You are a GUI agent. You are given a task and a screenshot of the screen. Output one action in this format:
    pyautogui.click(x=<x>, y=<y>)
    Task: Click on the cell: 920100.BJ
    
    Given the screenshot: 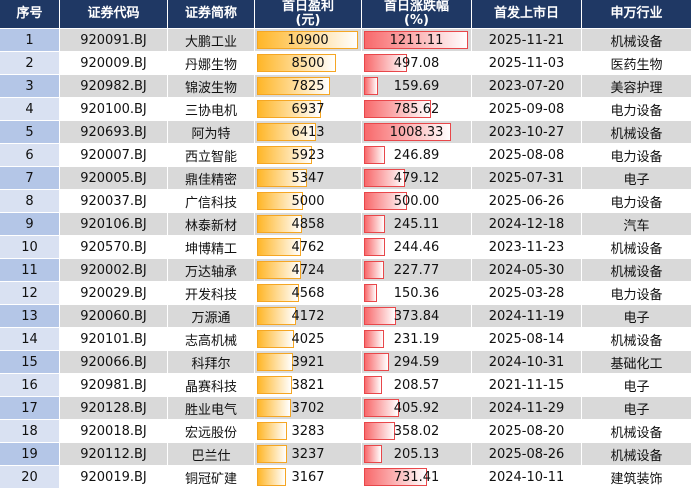 What is the action you would take?
    pyautogui.click(x=114, y=109)
    